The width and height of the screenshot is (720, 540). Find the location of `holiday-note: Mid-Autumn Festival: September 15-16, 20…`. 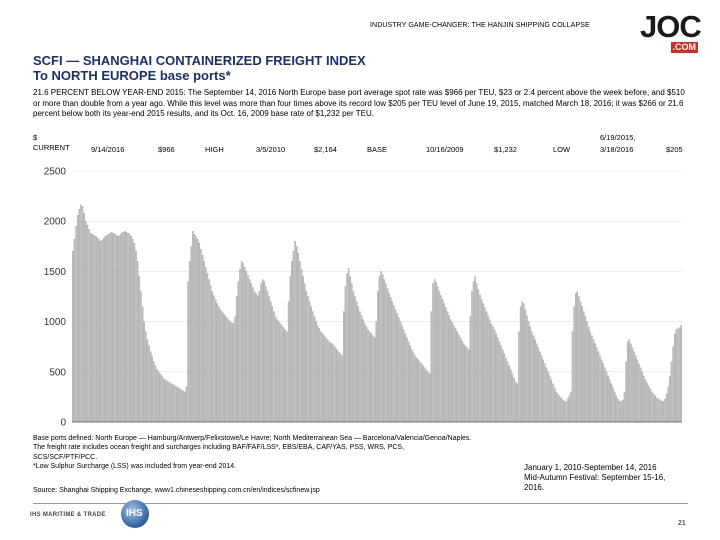

holiday-note: Mid-Autumn Festival: September 15-16, 20… is located at coordinates (595, 482).